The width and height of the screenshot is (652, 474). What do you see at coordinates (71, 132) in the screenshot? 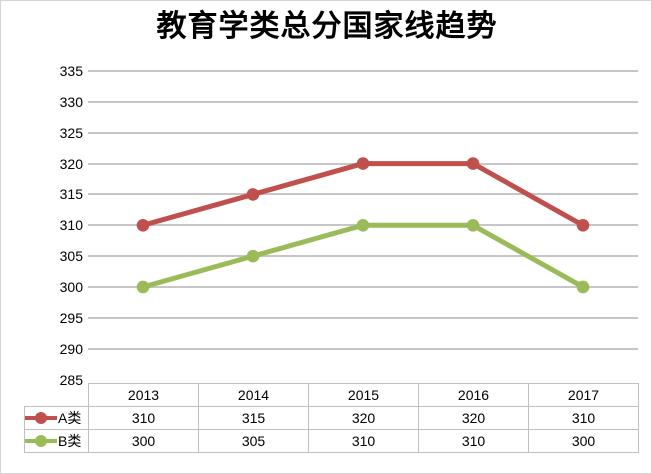
I see `y-tick-label-325: 325` at bounding box center [71, 132].